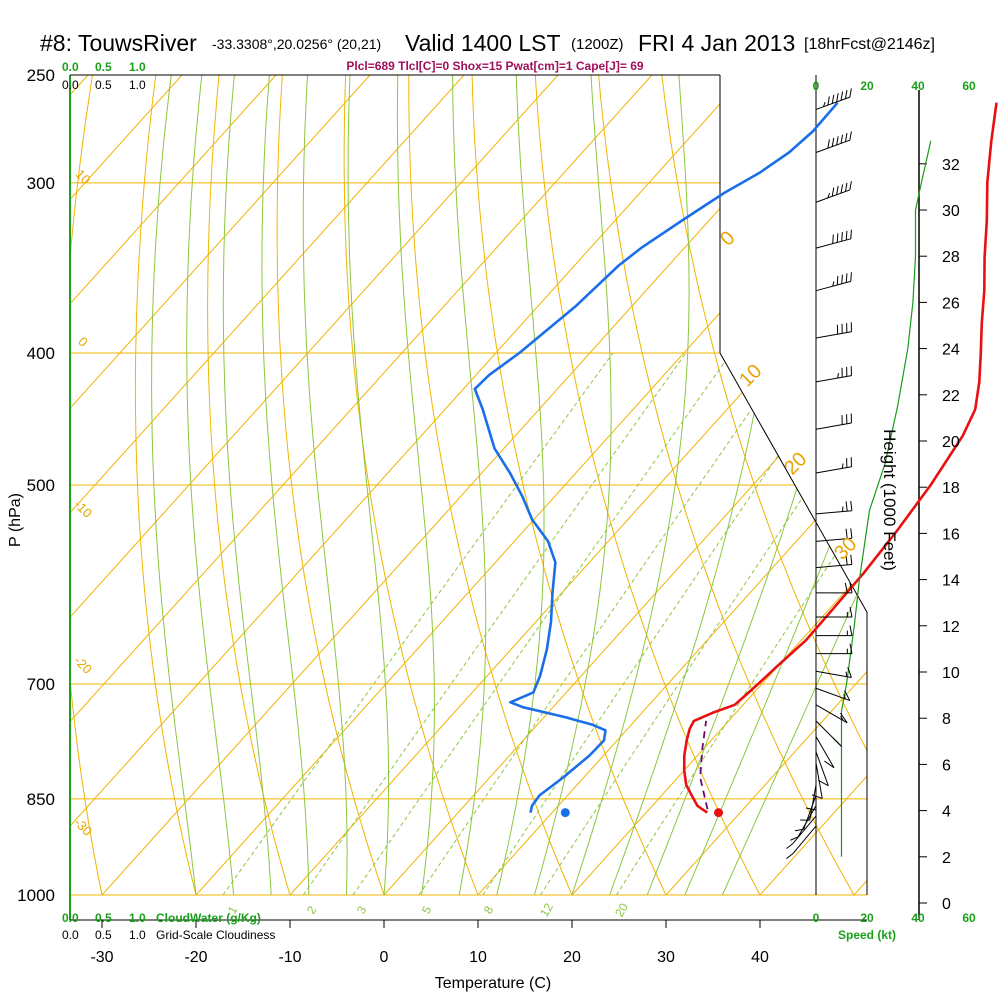 The height and width of the screenshot is (1000, 1000). I want to click on height-tick-label: 30, so click(951, 211).